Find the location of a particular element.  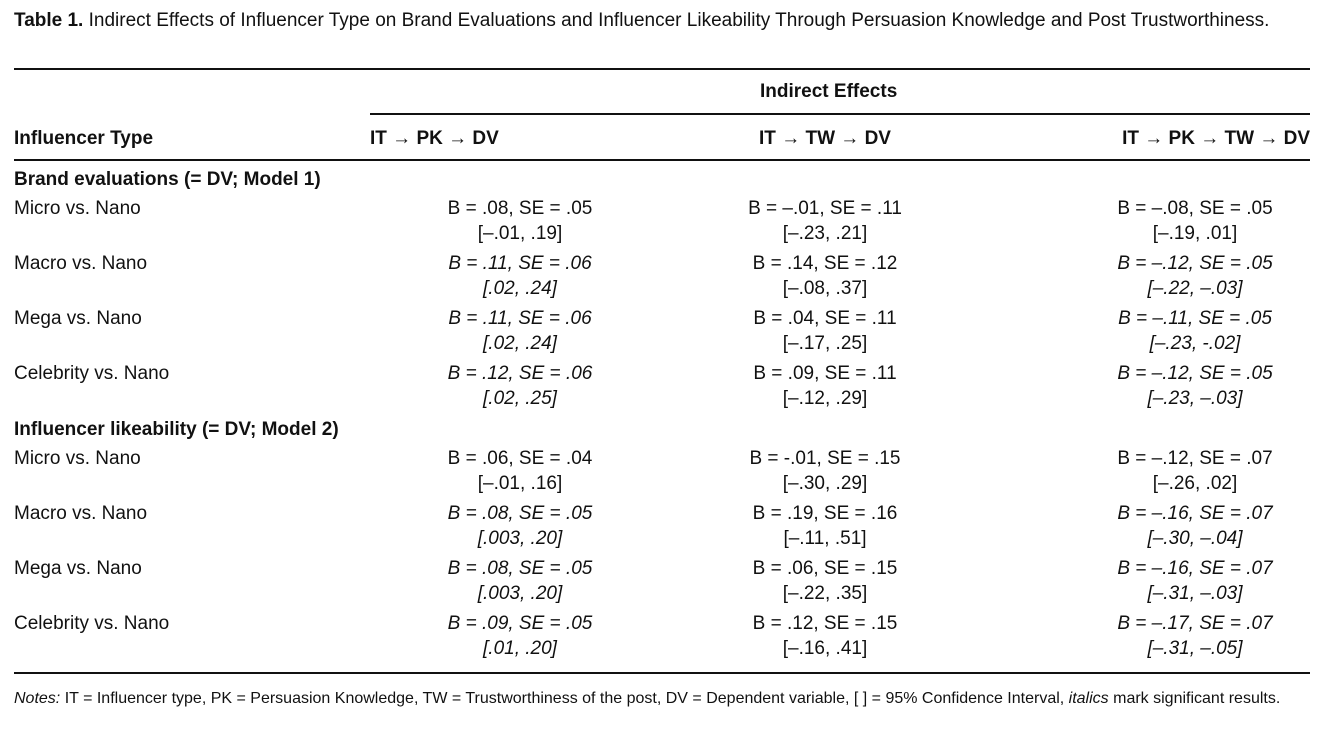

confidence-interval: [–.01, .16] is located at coordinates (520, 483).